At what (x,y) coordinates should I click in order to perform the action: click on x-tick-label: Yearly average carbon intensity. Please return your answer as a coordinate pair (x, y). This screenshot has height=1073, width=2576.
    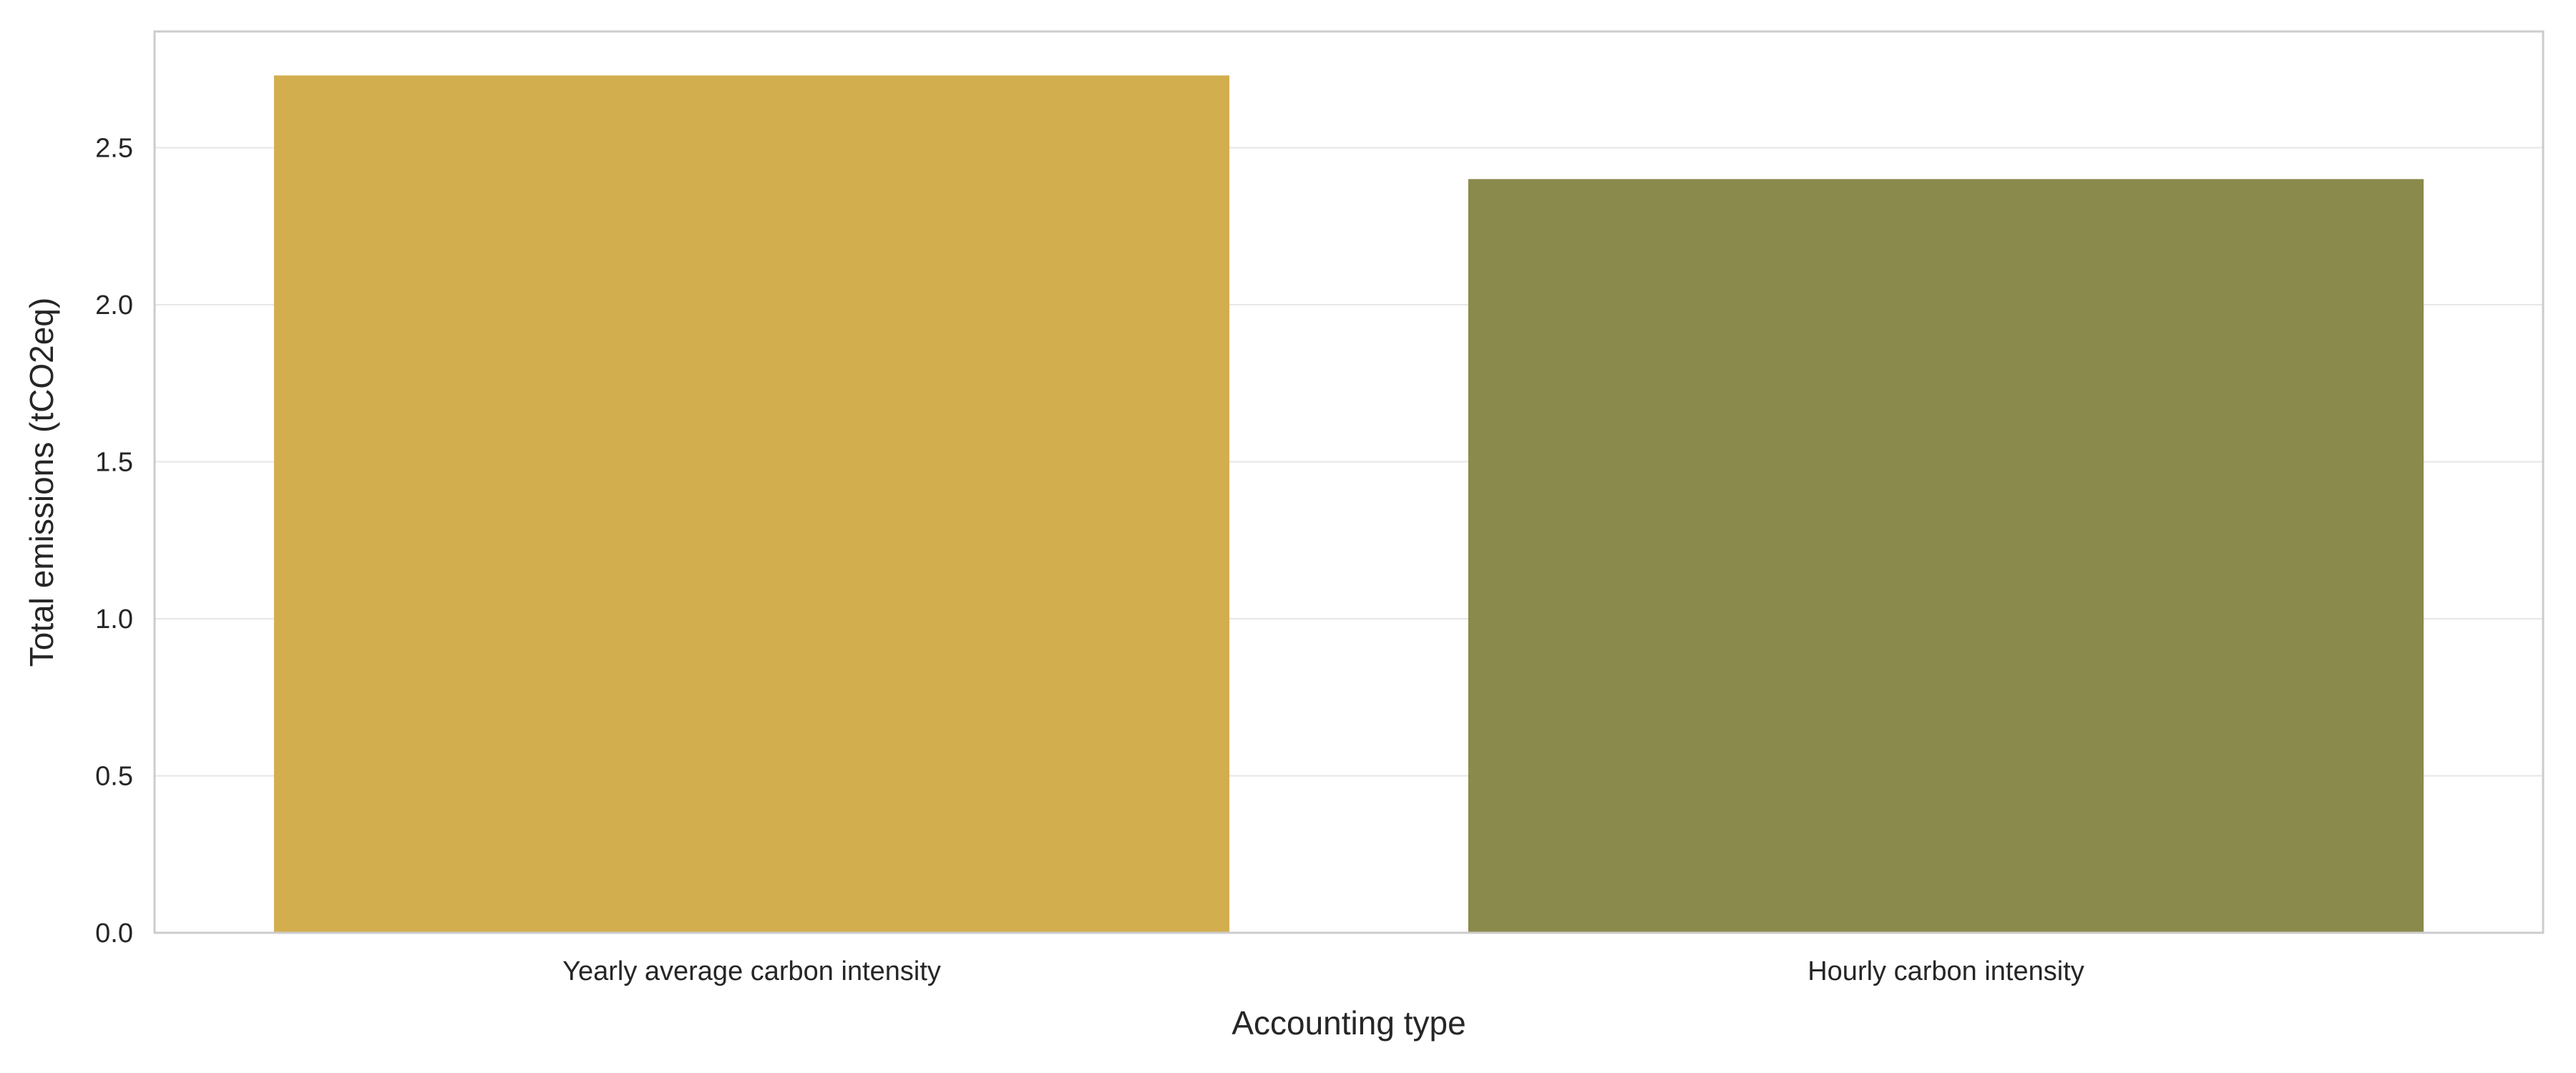
    Looking at the image, I should click on (752, 971).